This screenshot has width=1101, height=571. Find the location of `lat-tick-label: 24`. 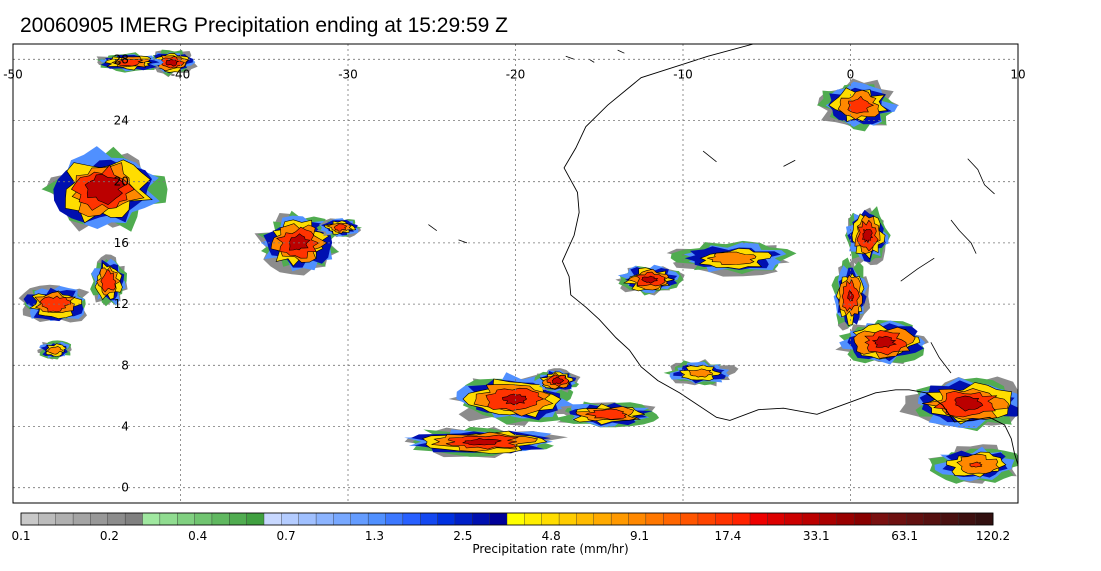

lat-tick-label: 24 is located at coordinates (121, 121).